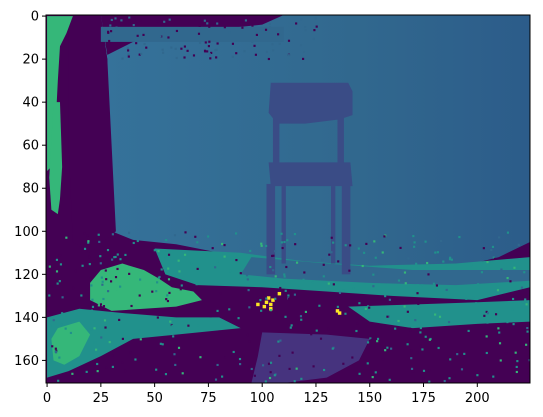  Describe the element at coordinates (26, 232) in the screenshot. I see `y-tick-label: 100` at that location.